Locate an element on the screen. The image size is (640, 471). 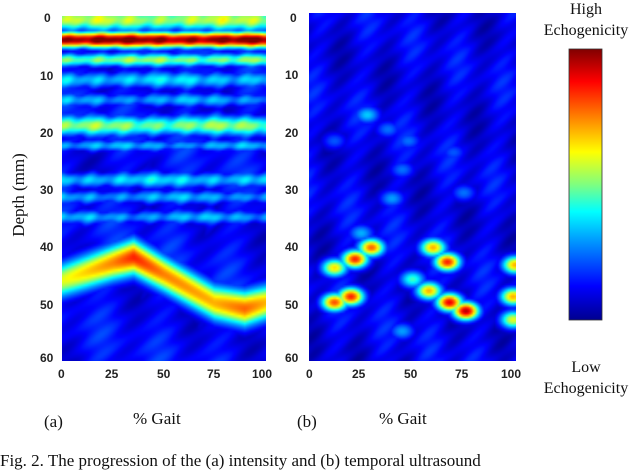
x-tick-b-100: 100 is located at coordinates (511, 374).